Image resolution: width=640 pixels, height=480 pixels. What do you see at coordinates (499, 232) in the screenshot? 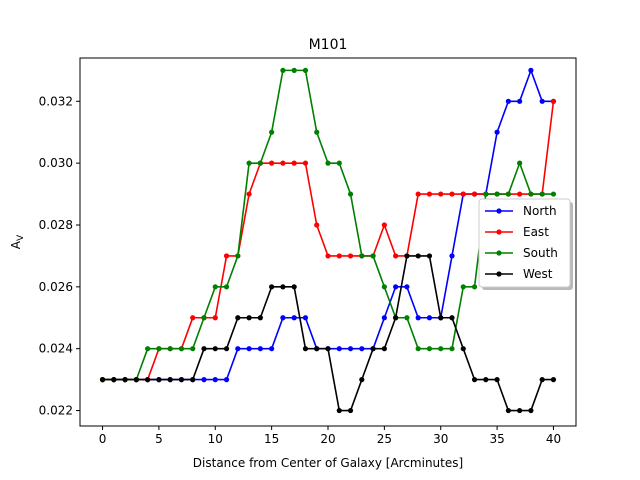
I see `legend-marker-east` at bounding box center [499, 232].